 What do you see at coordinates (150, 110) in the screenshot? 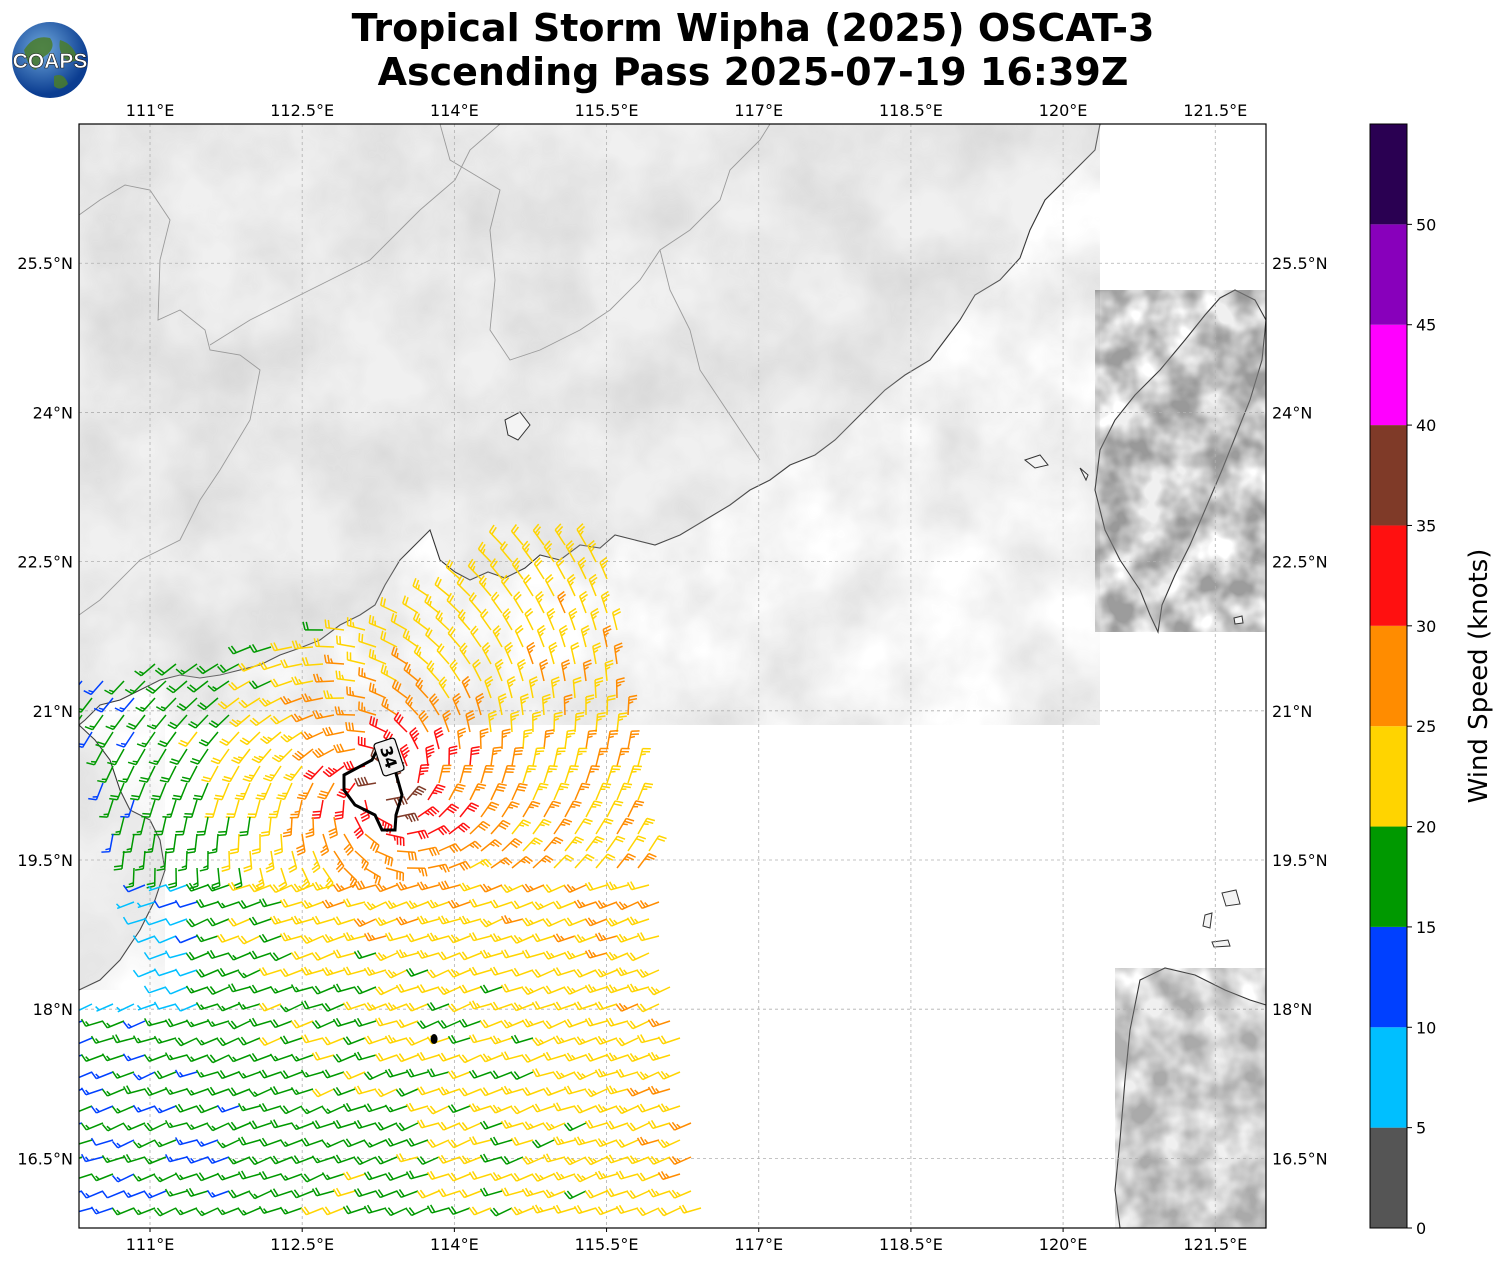
I see `lon-tick-top-0: 111°E` at bounding box center [150, 110].